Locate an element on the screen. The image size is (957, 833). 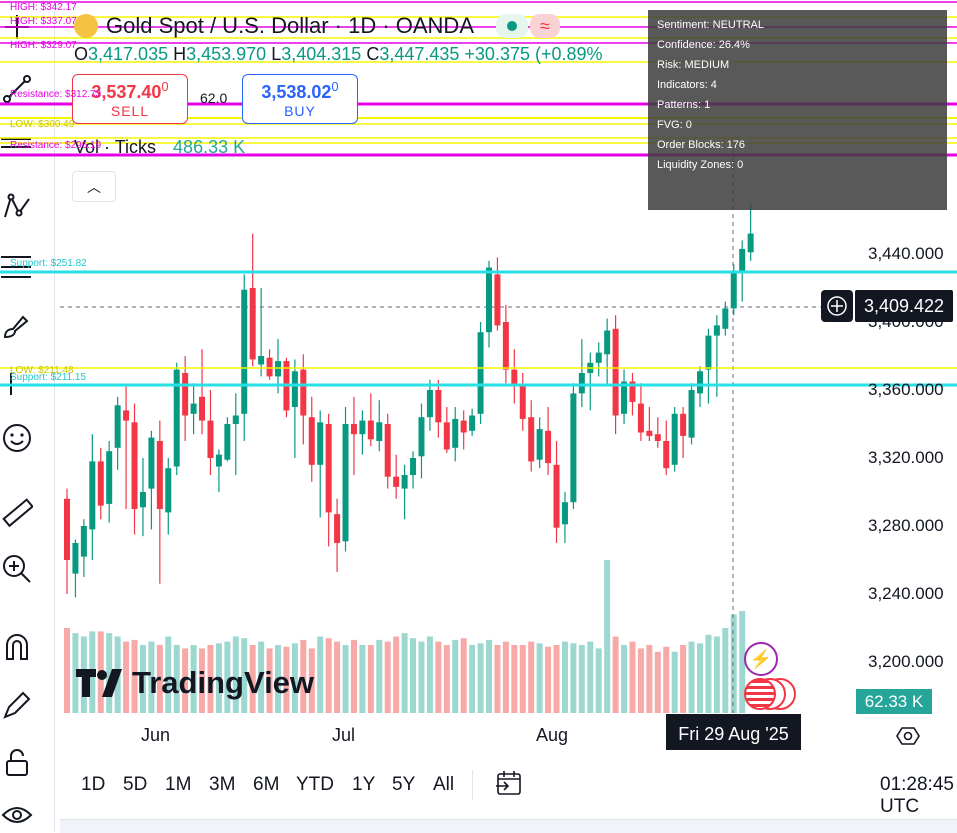
range-6m-button: 6M is located at coordinates (266, 784).